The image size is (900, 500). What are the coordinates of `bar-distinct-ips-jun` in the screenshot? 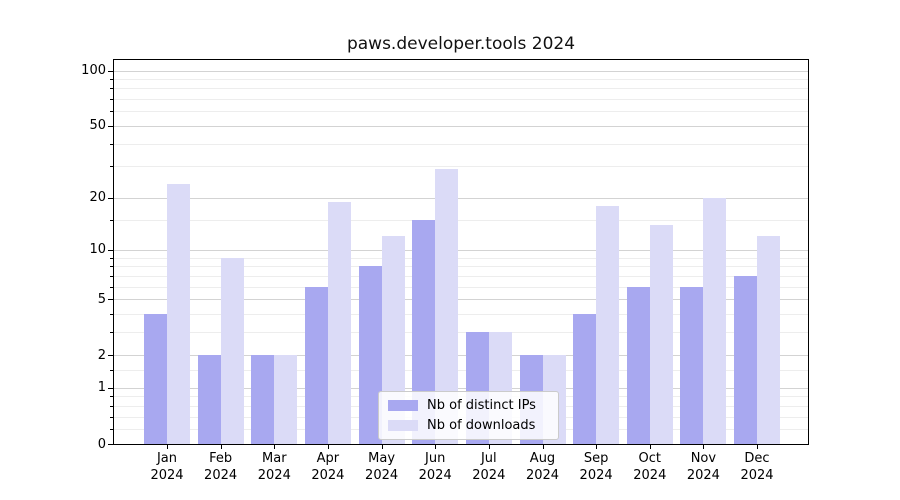 It's located at (424, 331).